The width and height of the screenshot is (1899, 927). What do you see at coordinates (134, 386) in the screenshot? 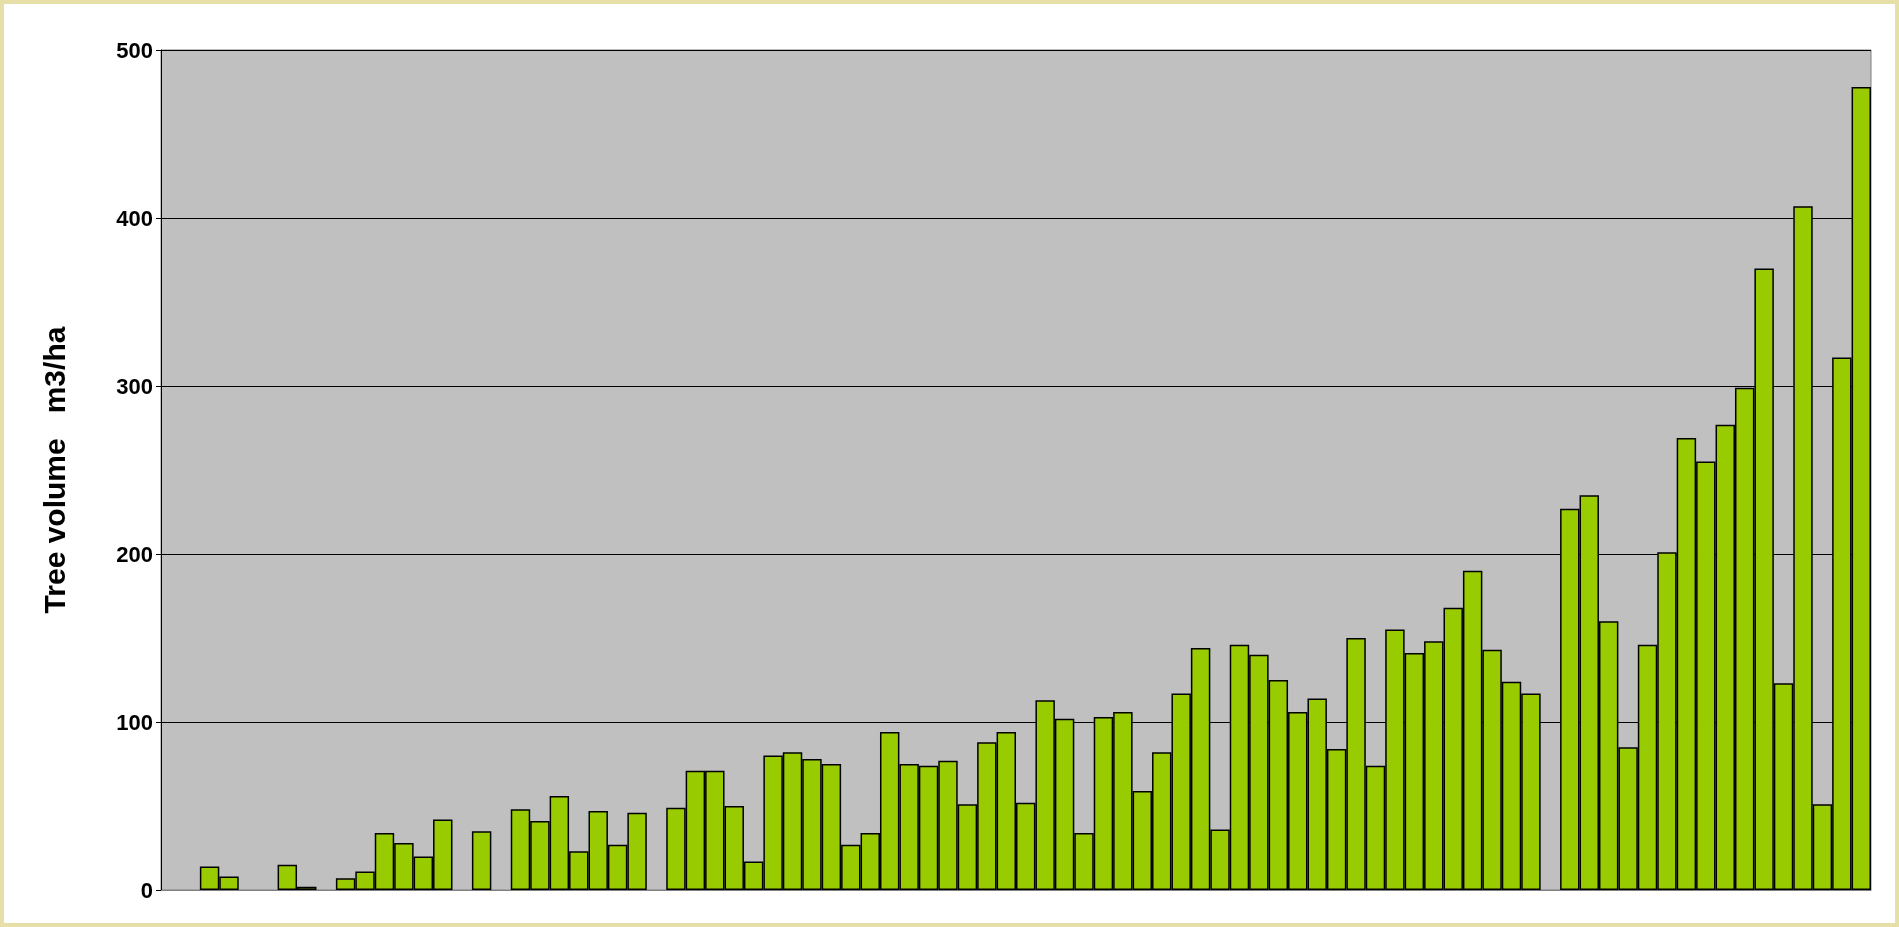
I see `y-tick-label: 300` at bounding box center [134, 386].